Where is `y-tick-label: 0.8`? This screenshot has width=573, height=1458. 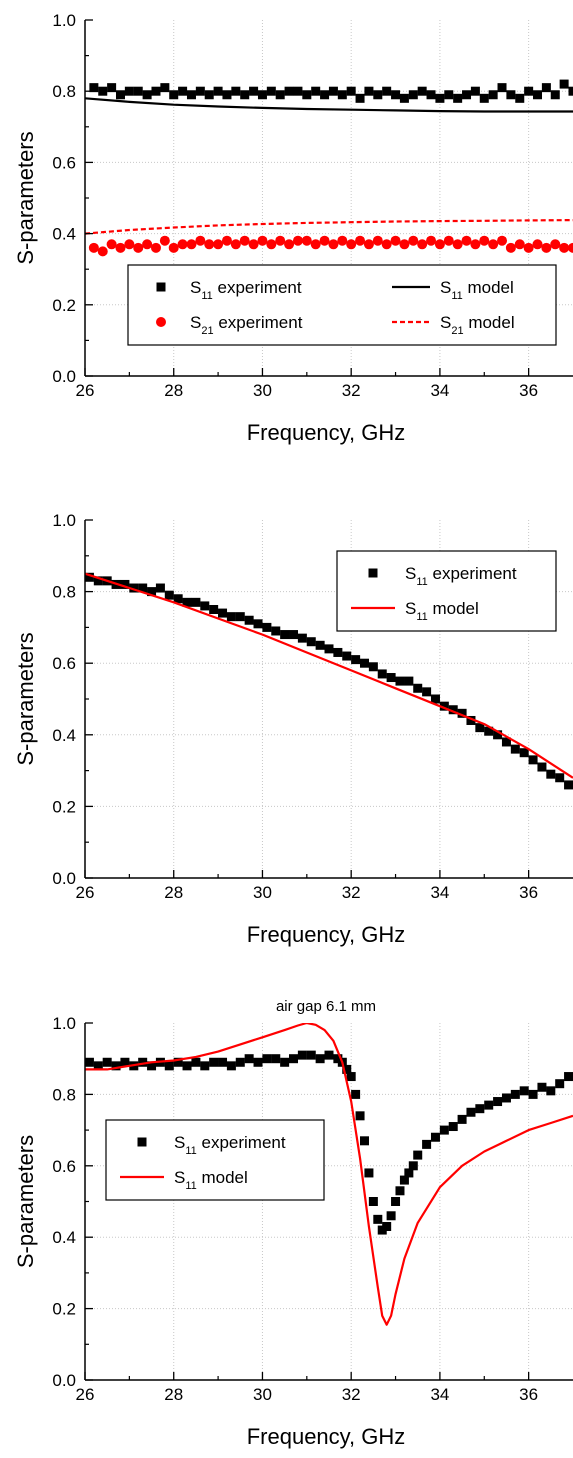 y-tick-label: 0.8 is located at coordinates (64, 592).